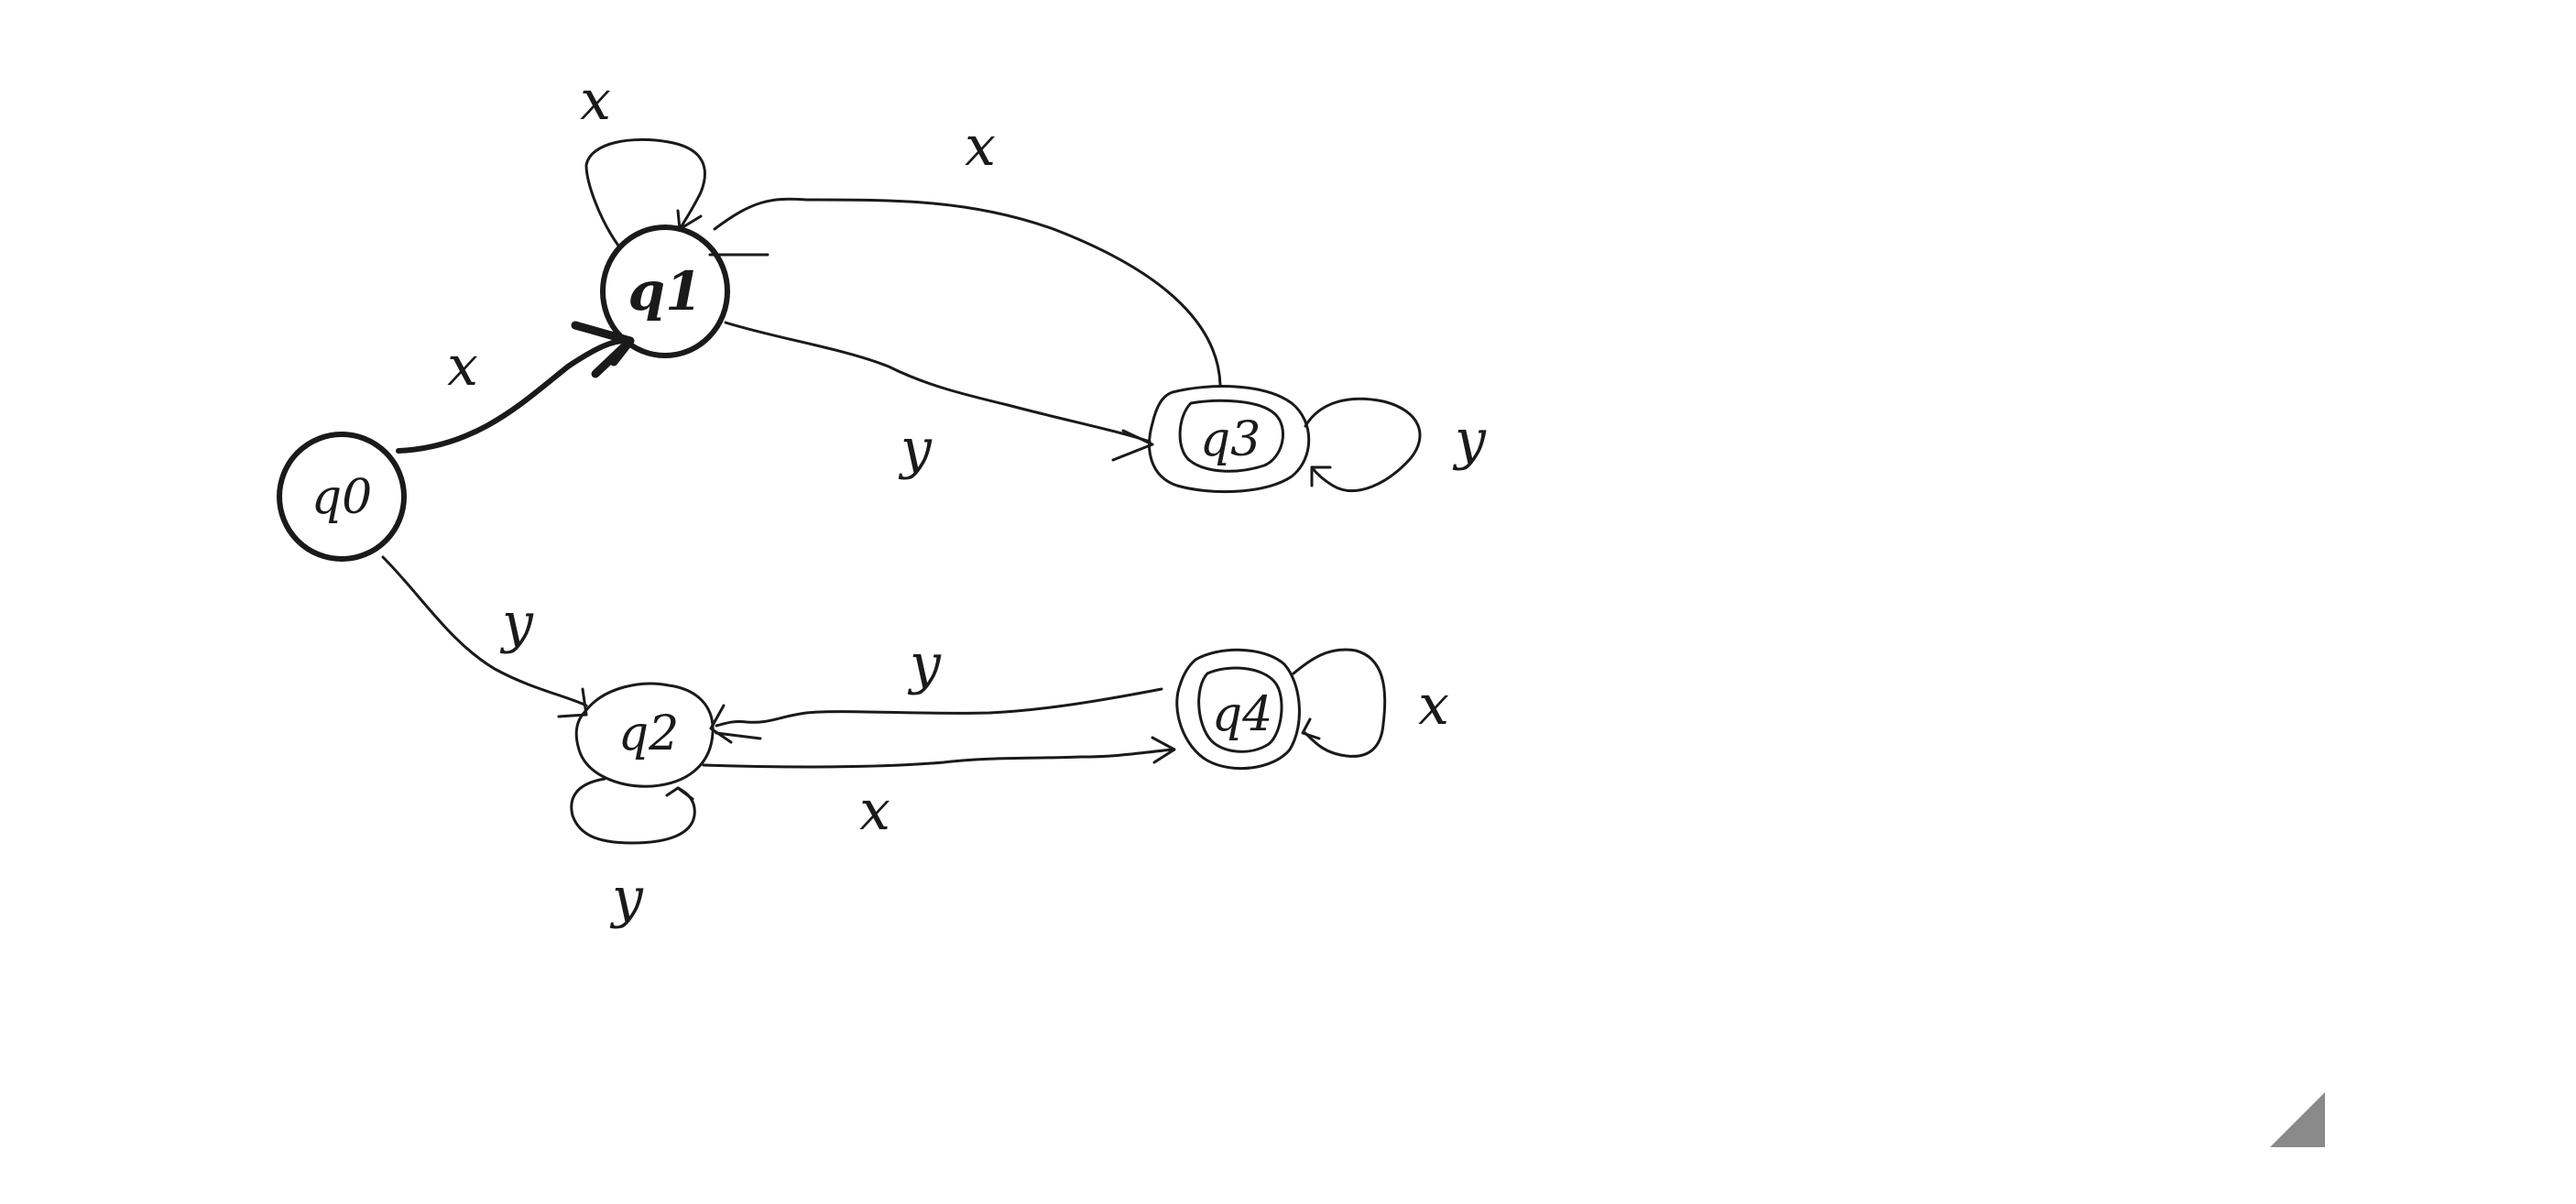 The image size is (2576, 1204). I want to click on edge-q0-q1, so click(515, 395).